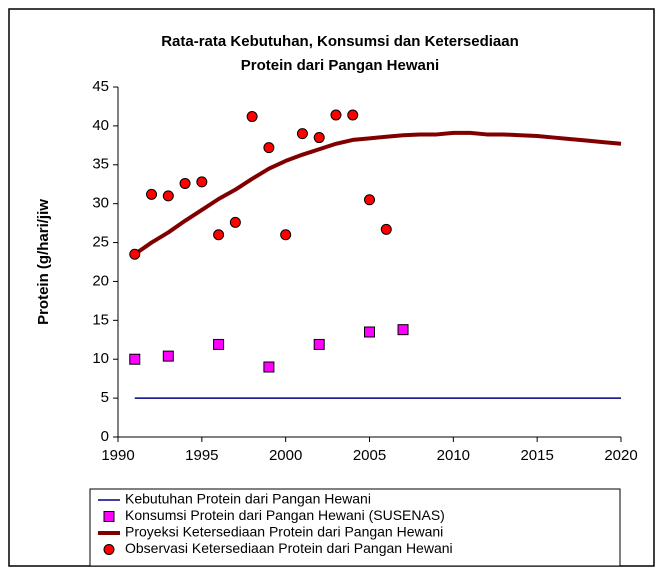 The image size is (663, 580). What do you see at coordinates (100, 319) in the screenshot?
I see `y-tick-label: 15` at bounding box center [100, 319].